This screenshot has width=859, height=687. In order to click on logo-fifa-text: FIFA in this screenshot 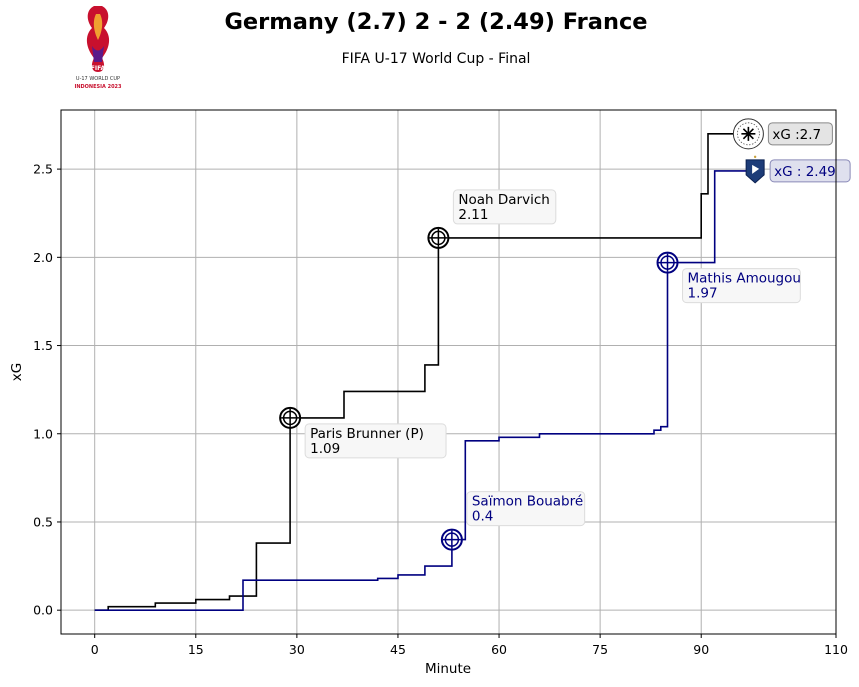, I will do `click(98, 68)`.